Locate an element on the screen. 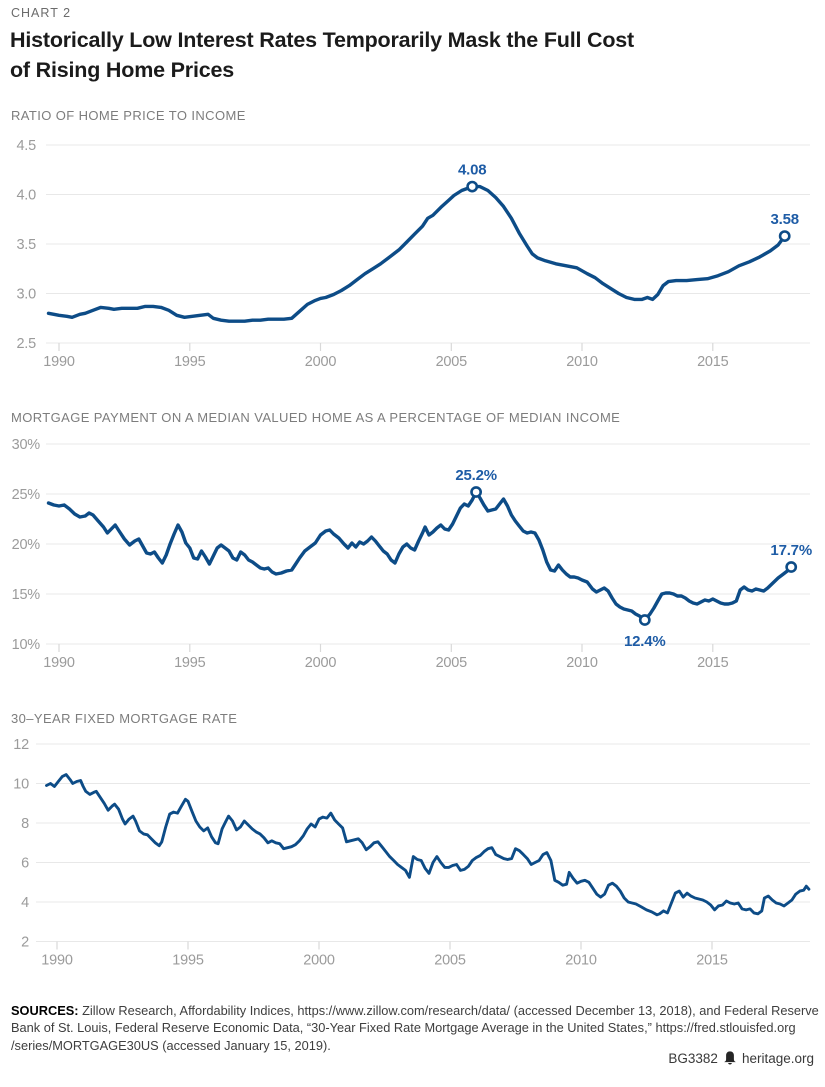  footer-id-line: BG3382 heritage.org is located at coordinates (741, 1058).